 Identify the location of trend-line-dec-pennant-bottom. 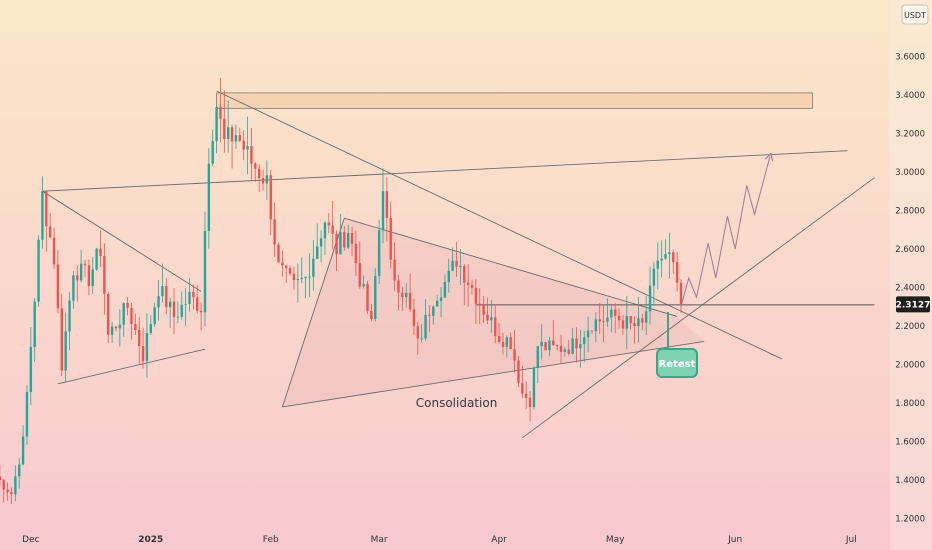
(131, 366).